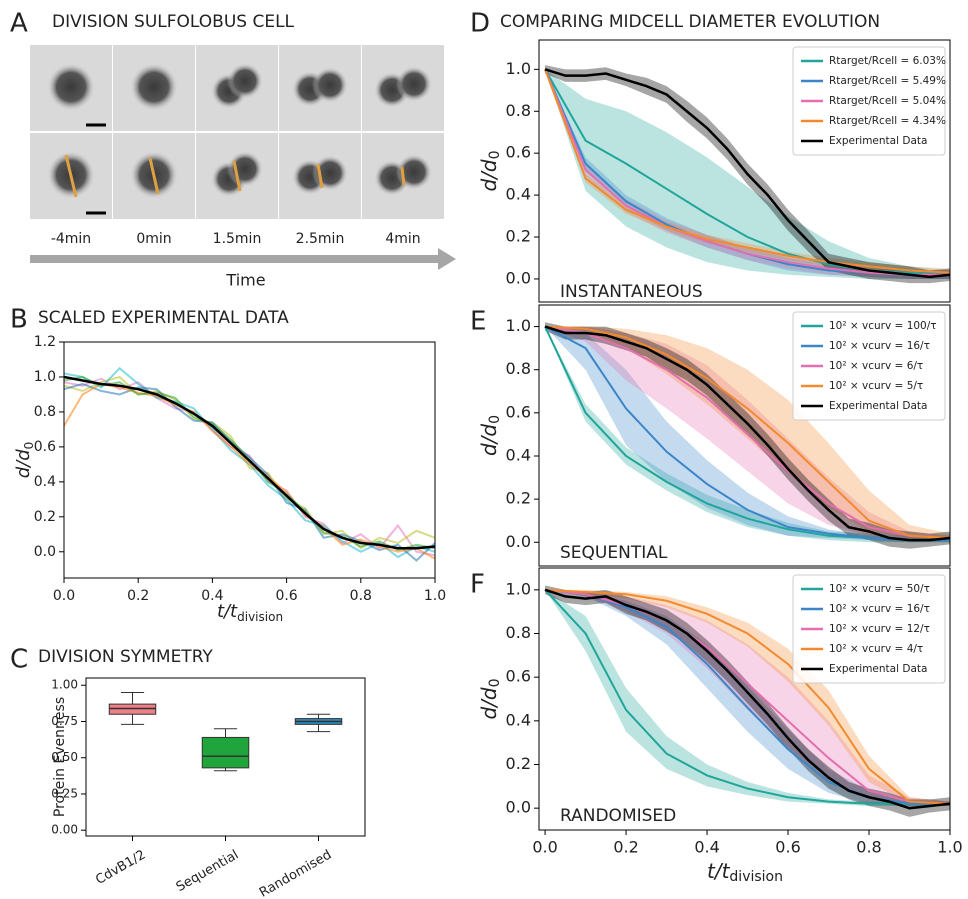  I want to click on legend-label: Rtarget/Rcell = 6.03%, so click(887, 61).